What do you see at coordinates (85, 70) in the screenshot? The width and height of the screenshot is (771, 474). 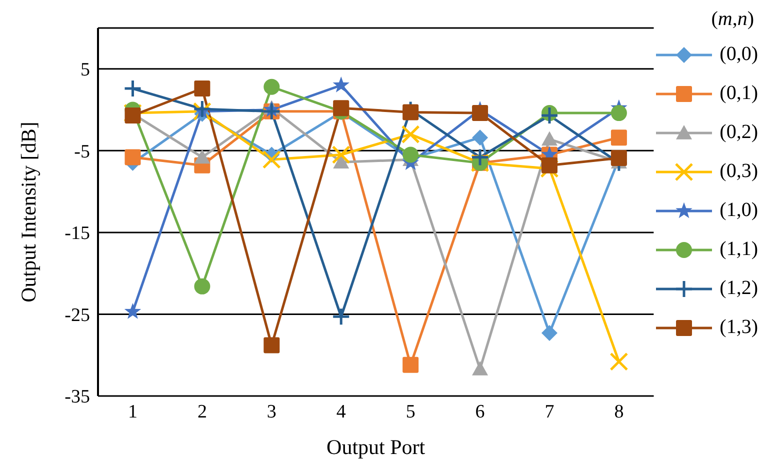 I see `y-tick-label: 5` at bounding box center [85, 70].